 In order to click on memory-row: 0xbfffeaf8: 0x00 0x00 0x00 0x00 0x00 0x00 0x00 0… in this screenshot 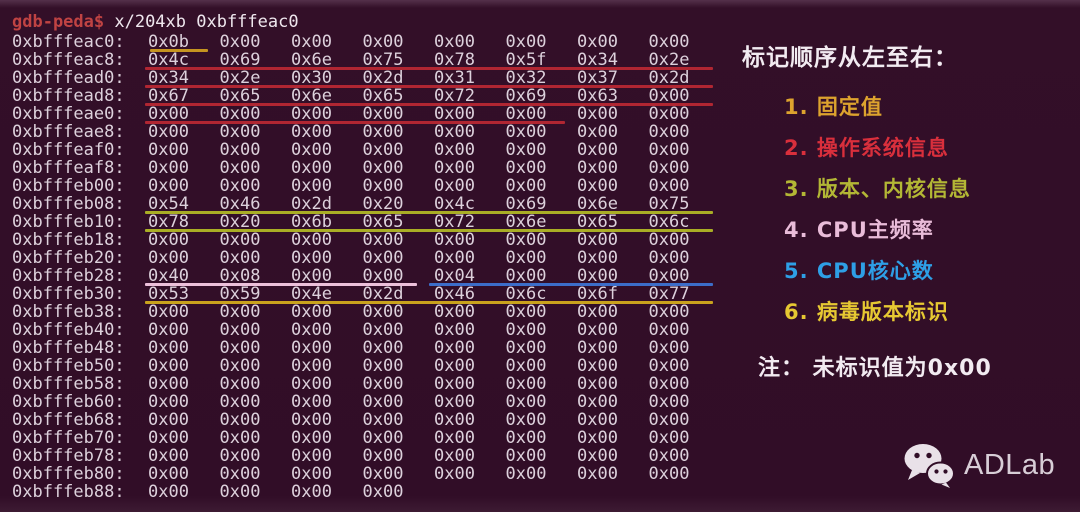, I will do `click(366, 168)`.